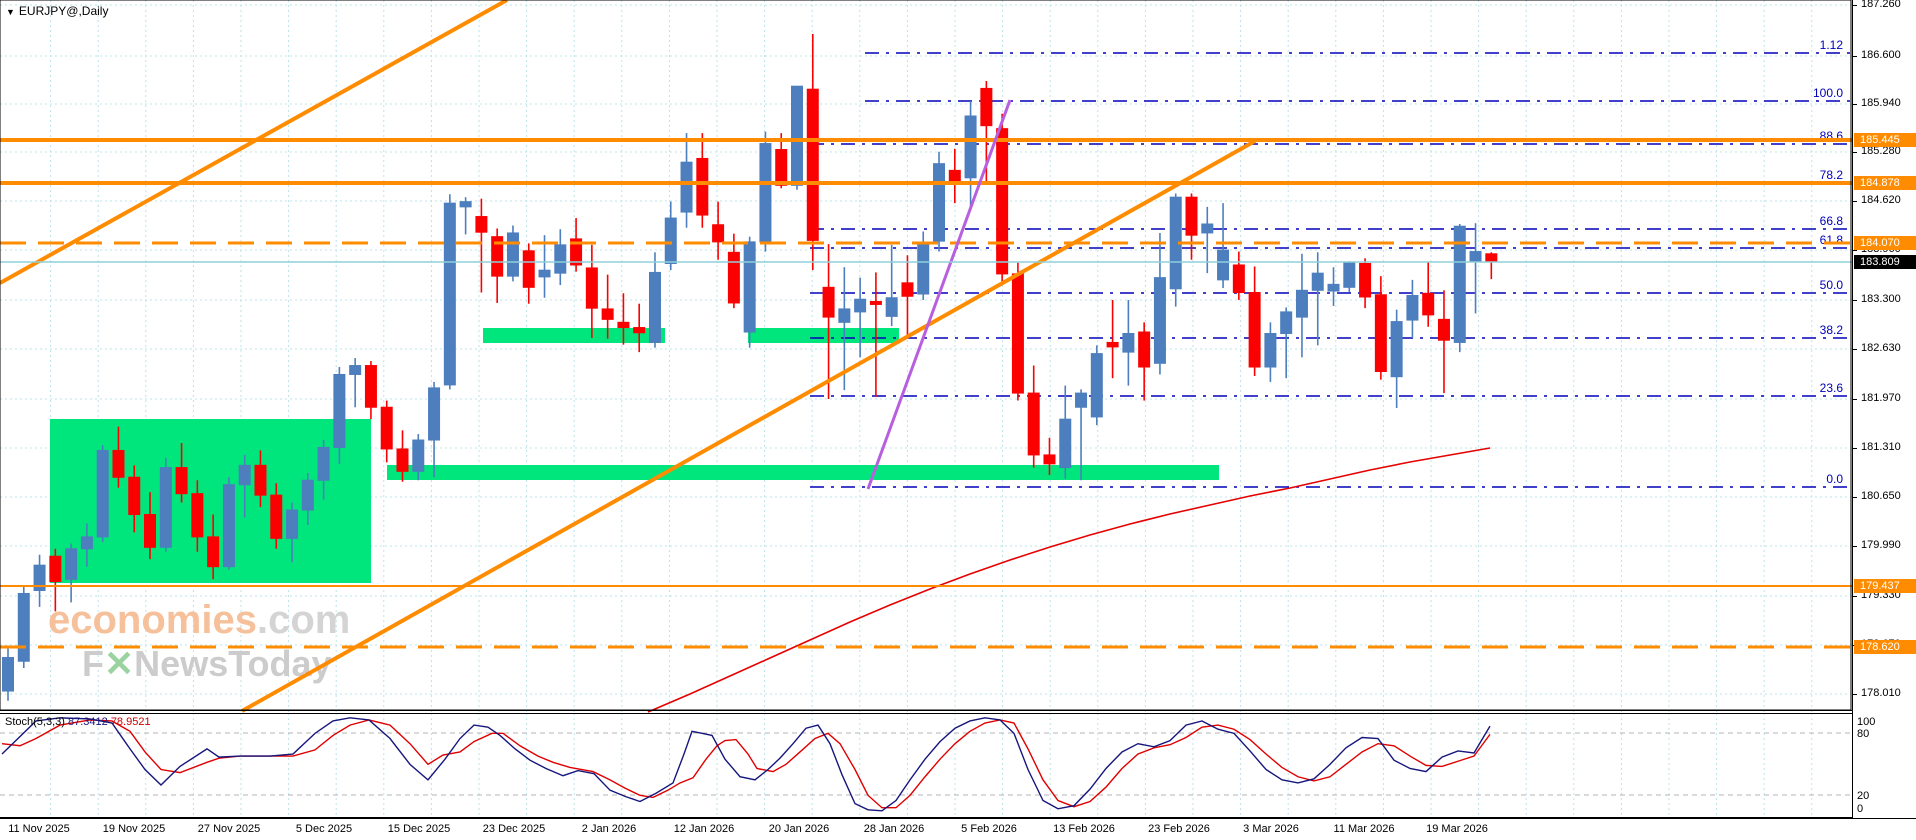 Image resolution: width=1916 pixels, height=840 pixels. What do you see at coordinates (704, 829) in the screenshot?
I see `date-label: 12 Jan 2026` at bounding box center [704, 829].